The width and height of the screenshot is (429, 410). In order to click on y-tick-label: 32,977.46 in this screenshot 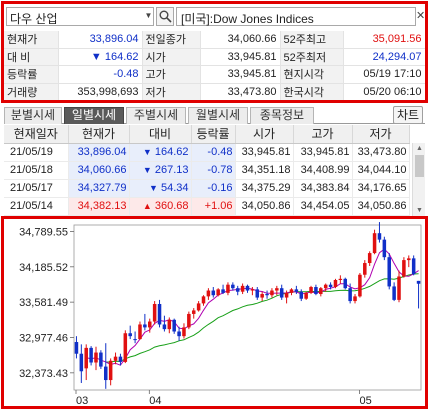, I will do `click(43, 338)`.